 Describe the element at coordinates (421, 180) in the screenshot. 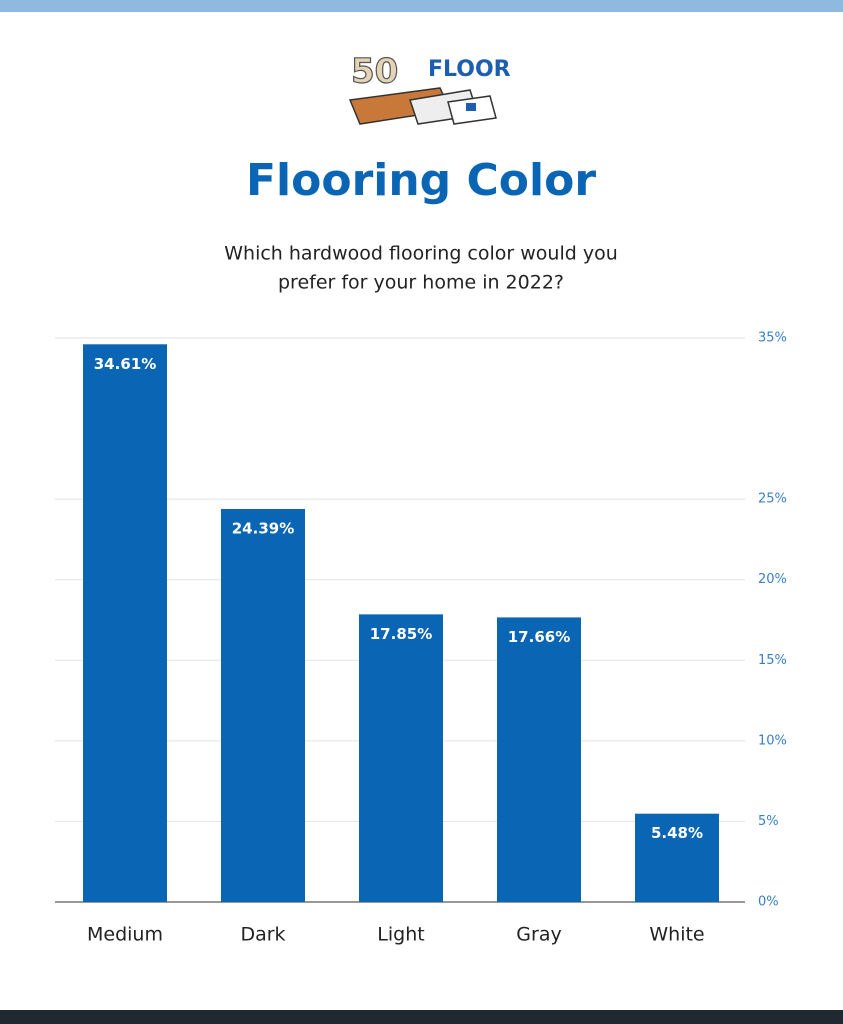

I see `chart-title: Flooring Color` at that location.